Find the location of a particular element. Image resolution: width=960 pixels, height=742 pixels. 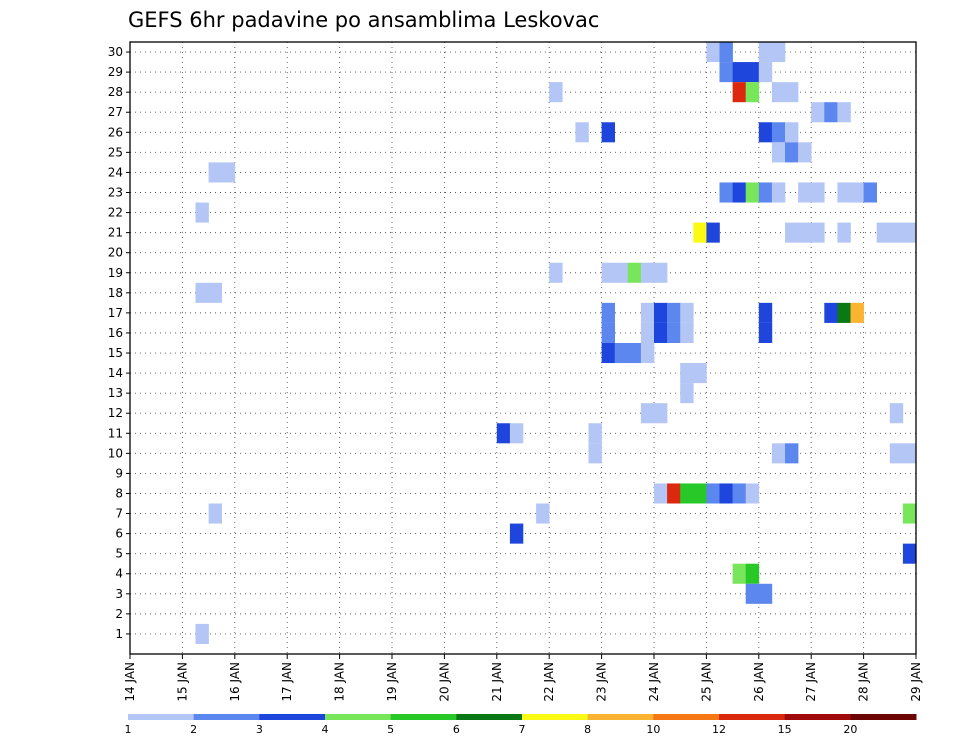

legend-label: 10 is located at coordinates (653, 729).